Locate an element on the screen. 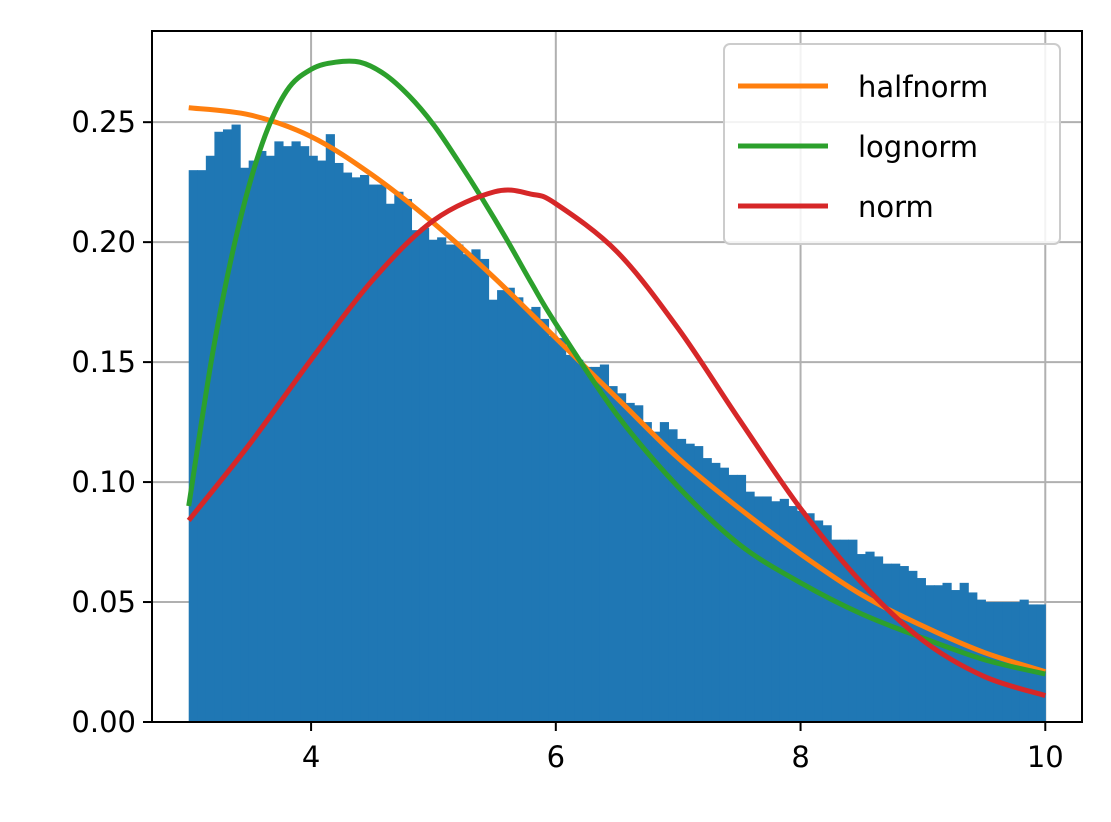  legend-label-lognorm: lognorm is located at coordinates (918, 147).